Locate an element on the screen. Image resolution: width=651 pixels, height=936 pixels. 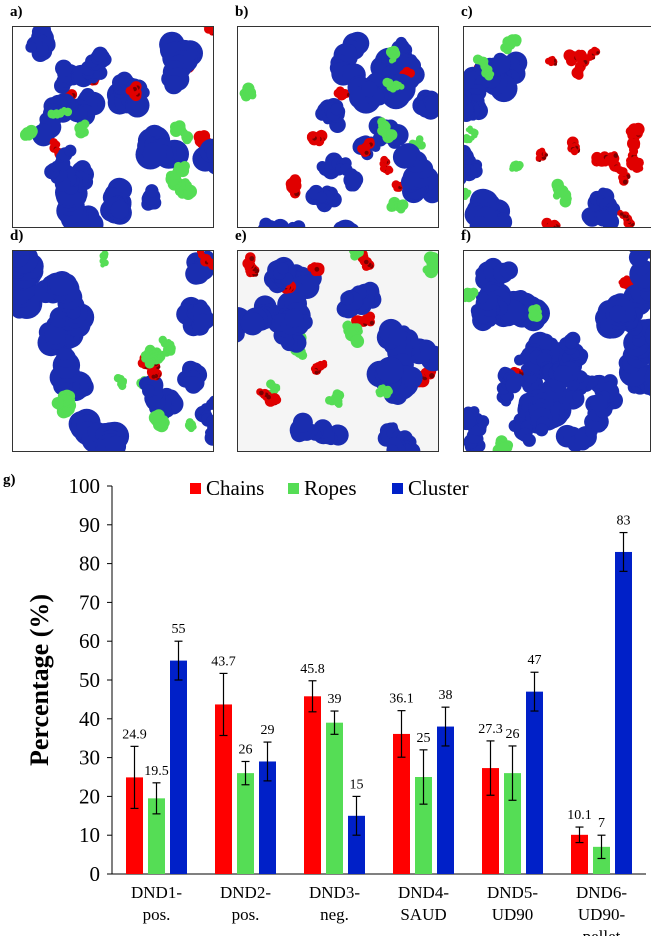
x-tick-label: DND4- is located at coordinates (423, 892).